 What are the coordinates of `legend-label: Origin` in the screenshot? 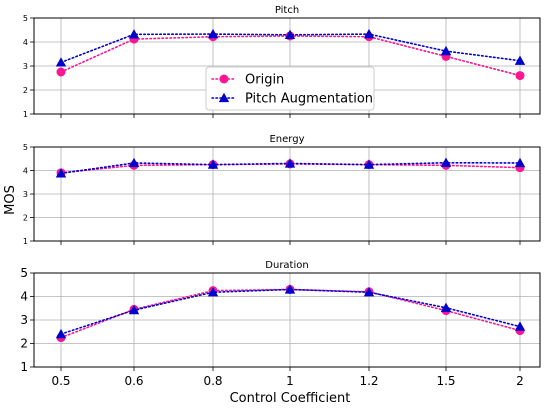 It's located at (264, 80).